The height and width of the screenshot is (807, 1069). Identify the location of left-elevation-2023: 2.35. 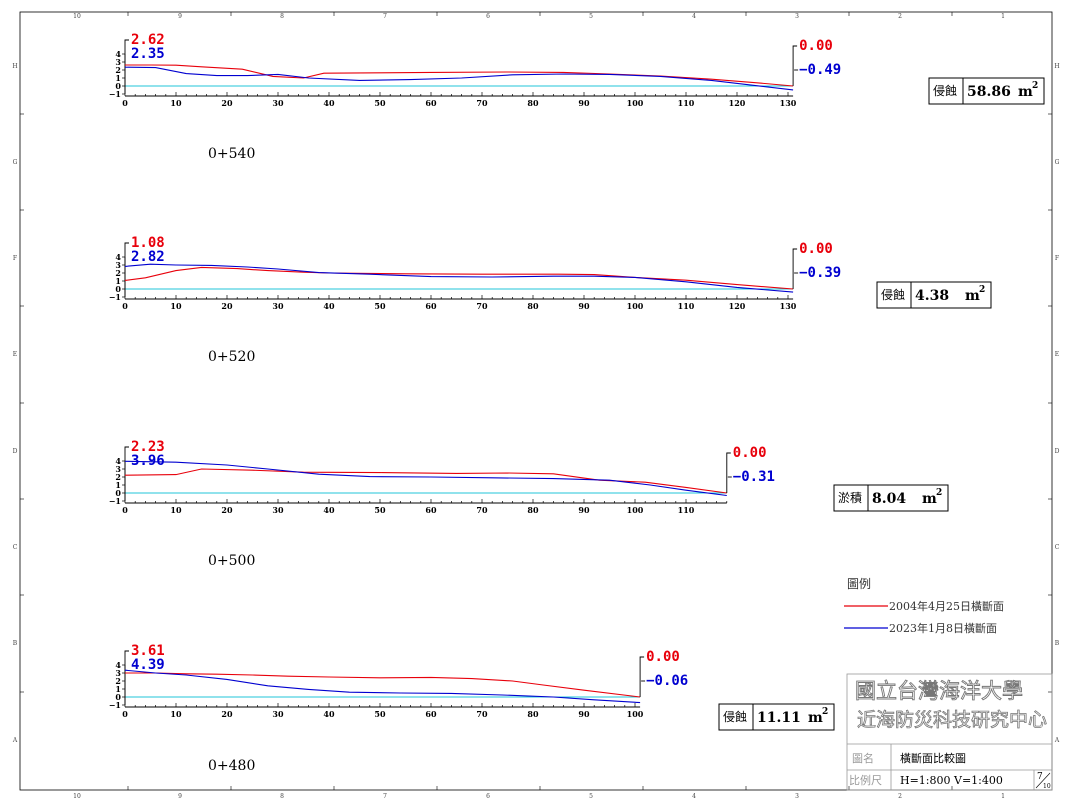
(148, 54).